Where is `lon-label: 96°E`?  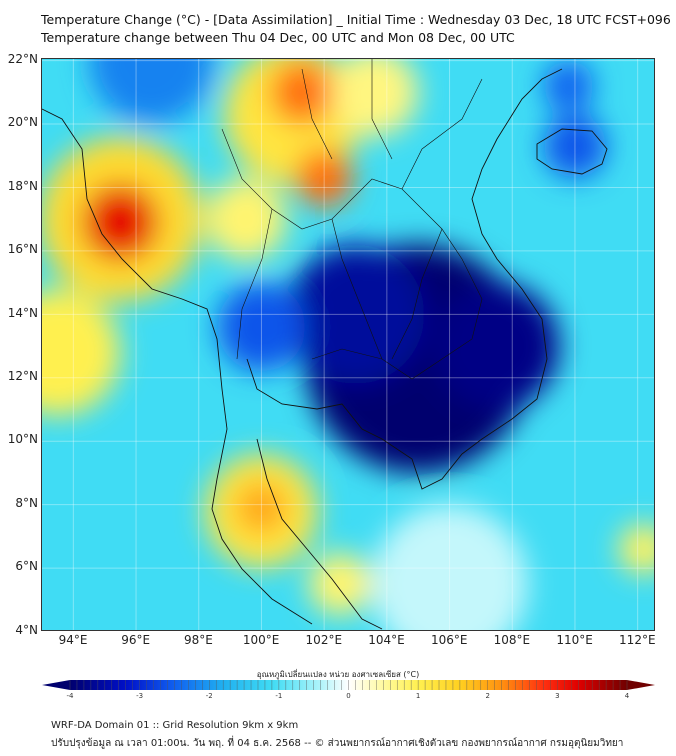 lon-label: 96°E is located at coordinates (136, 640).